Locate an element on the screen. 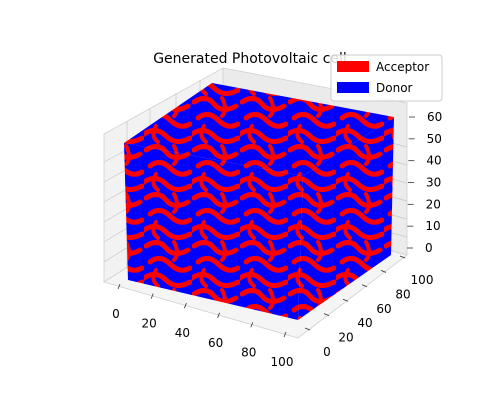 This screenshot has width=500, height=400. x-tick-label-2: 40 is located at coordinates (182, 333).